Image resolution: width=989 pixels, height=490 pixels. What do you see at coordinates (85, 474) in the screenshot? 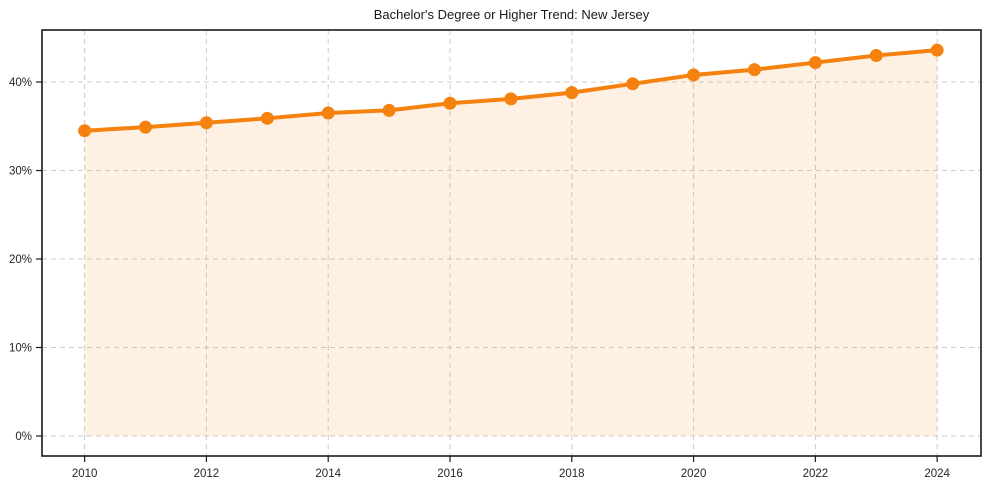
I see `x-tick-label: 2010` at bounding box center [85, 474].